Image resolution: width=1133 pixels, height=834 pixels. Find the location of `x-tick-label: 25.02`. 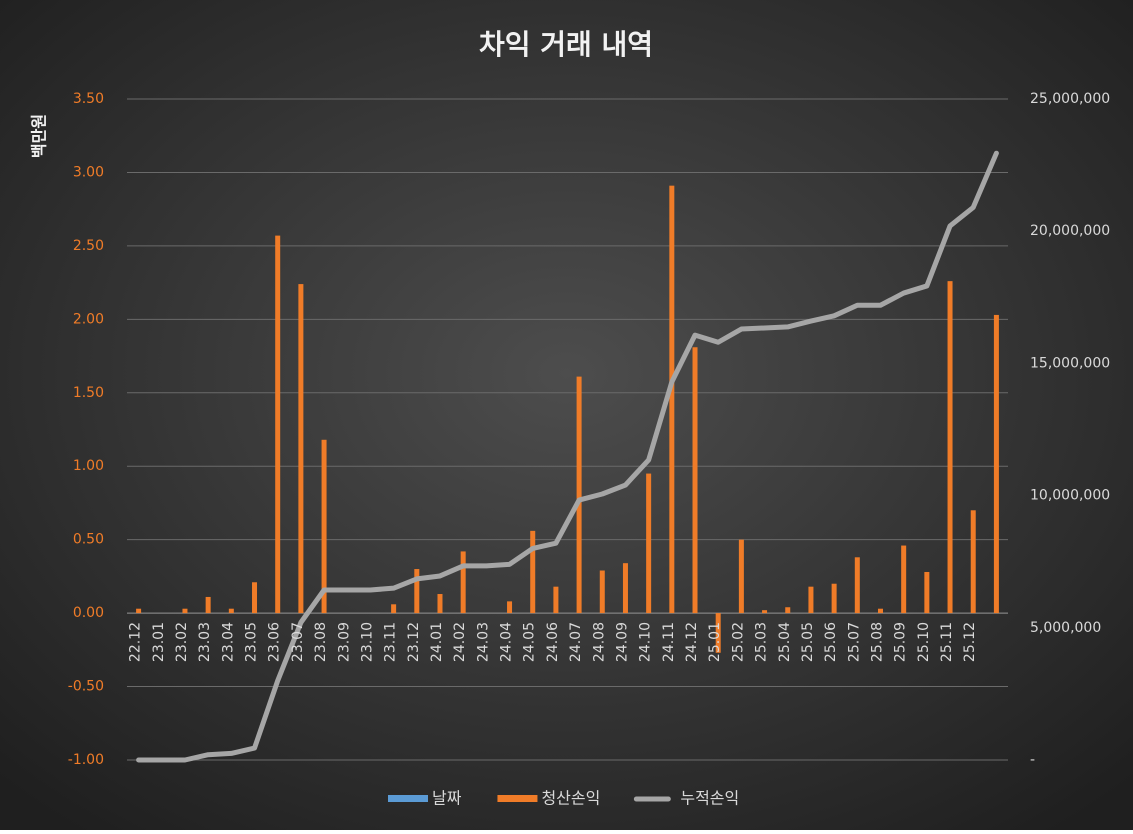

x-tick-label: 25.02 is located at coordinates (738, 642).